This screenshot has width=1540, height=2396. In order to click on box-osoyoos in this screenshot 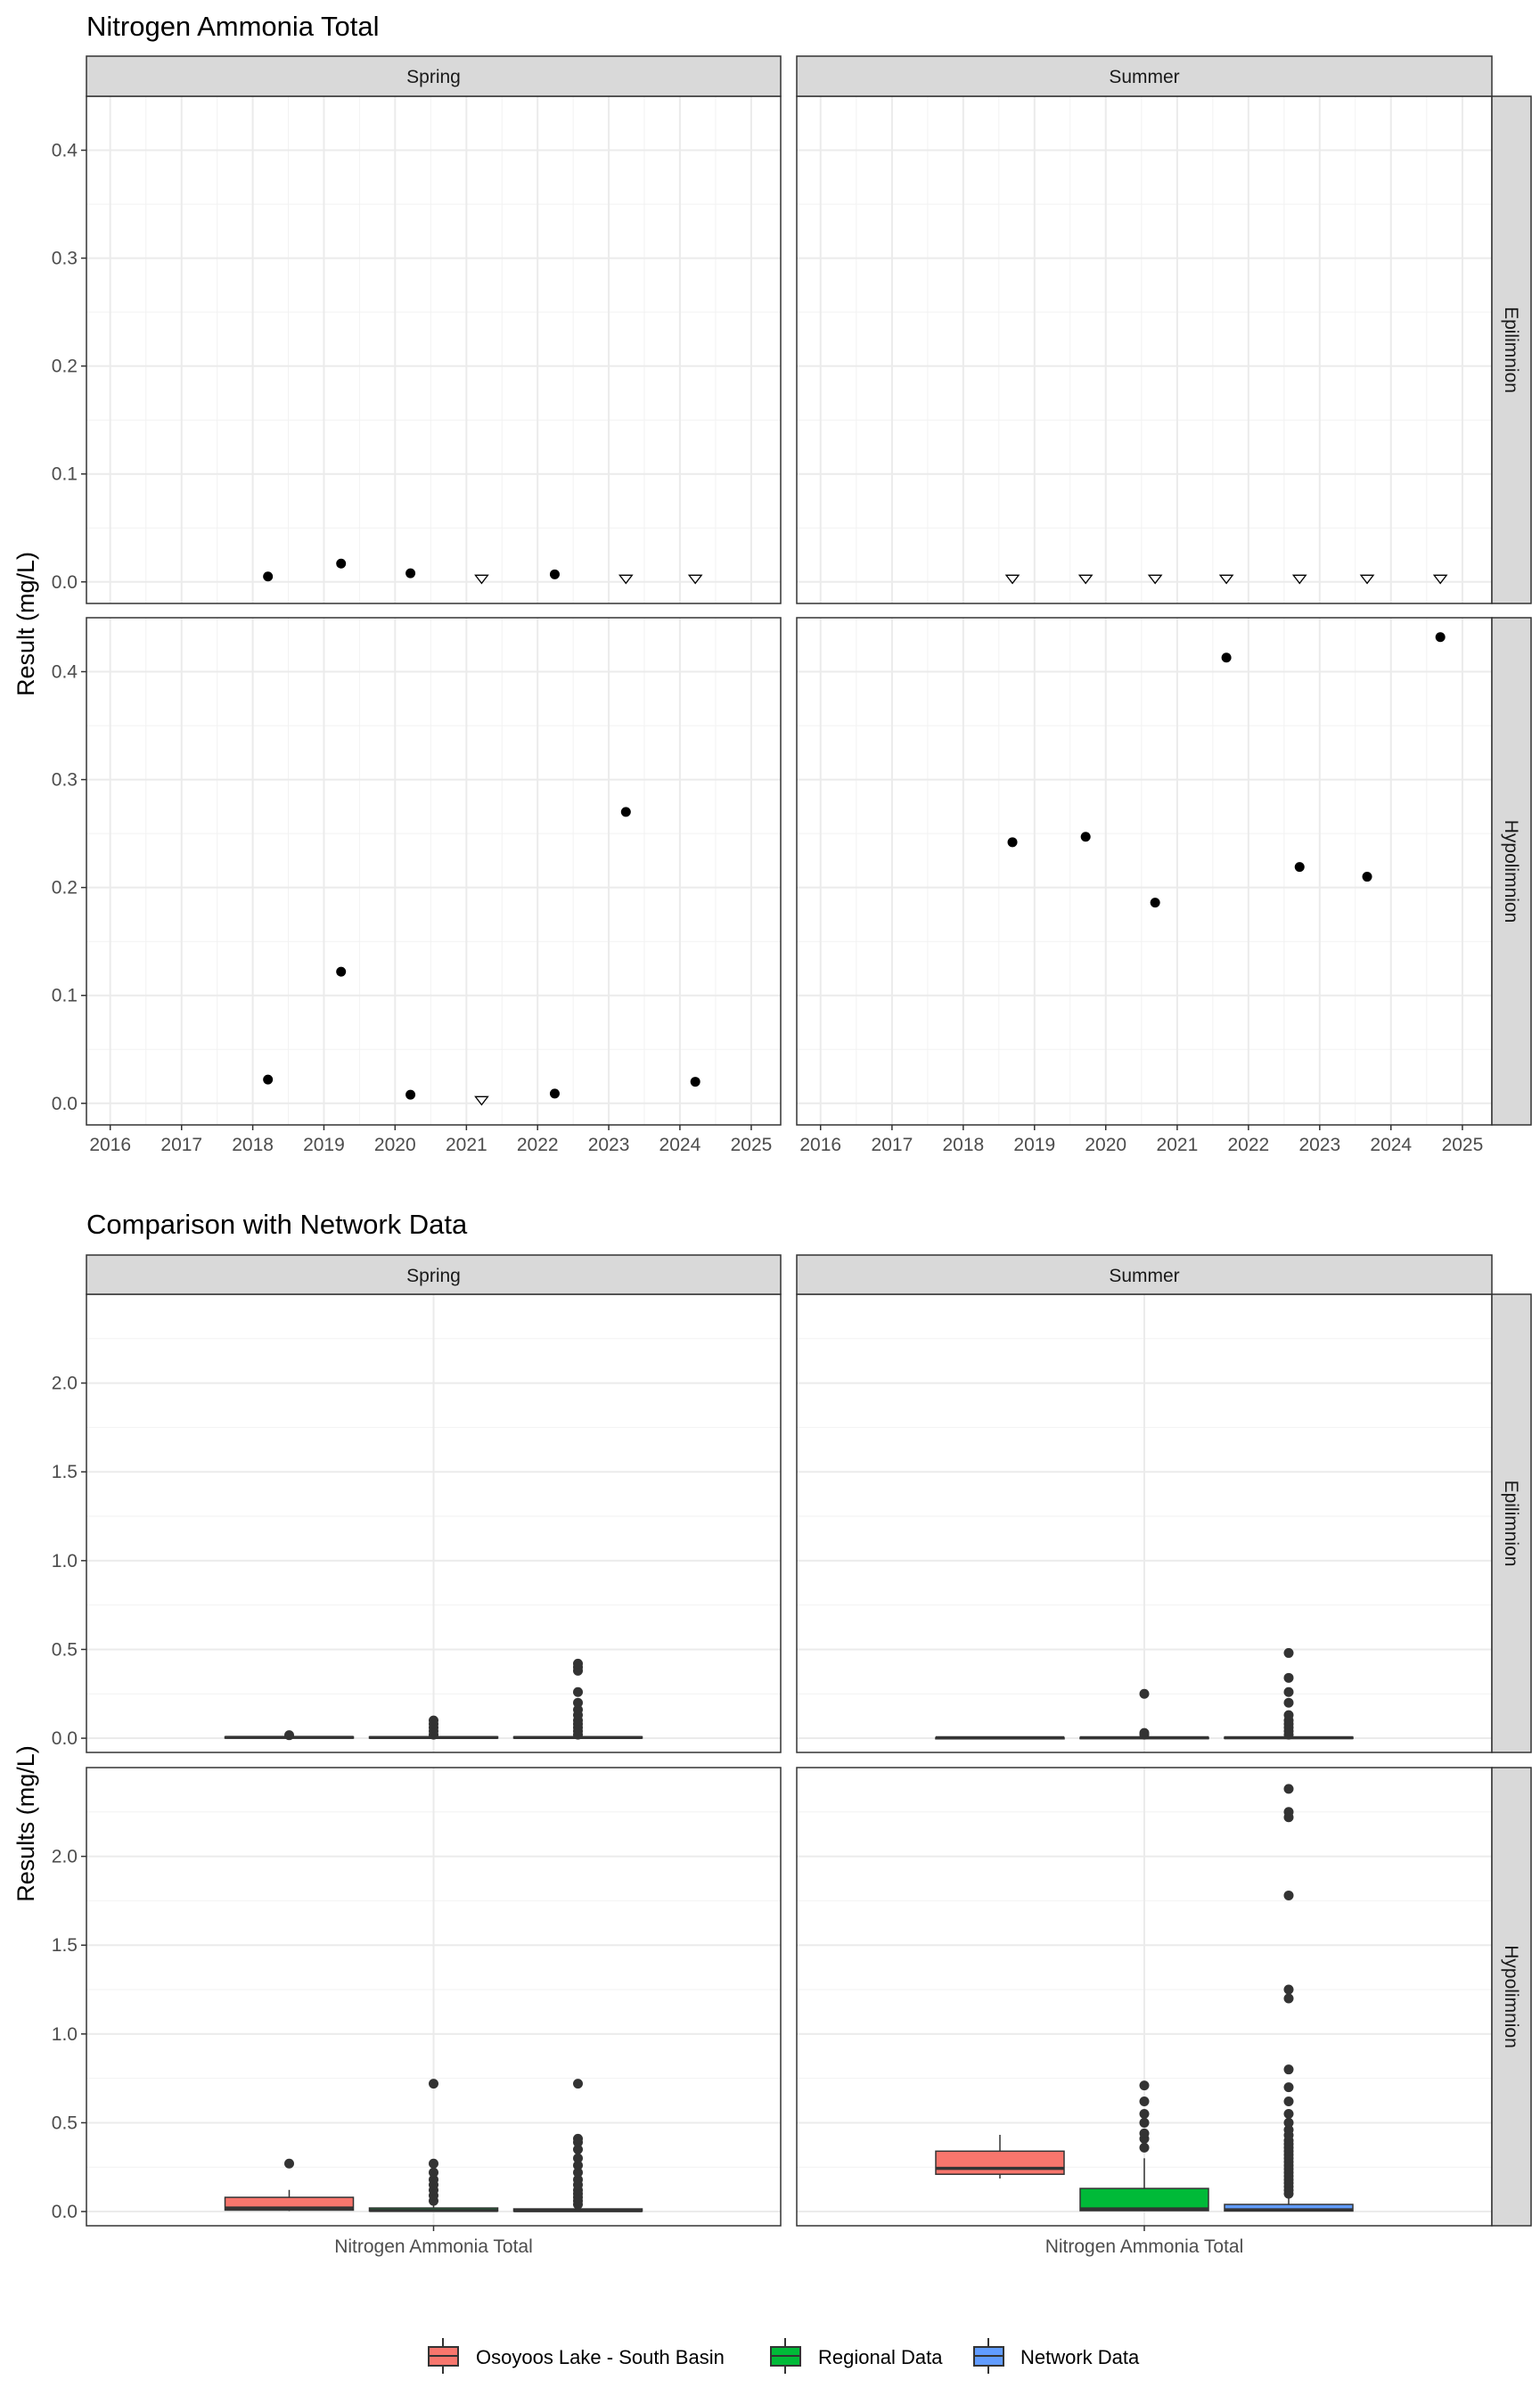, I will do `click(1000, 2162)`.